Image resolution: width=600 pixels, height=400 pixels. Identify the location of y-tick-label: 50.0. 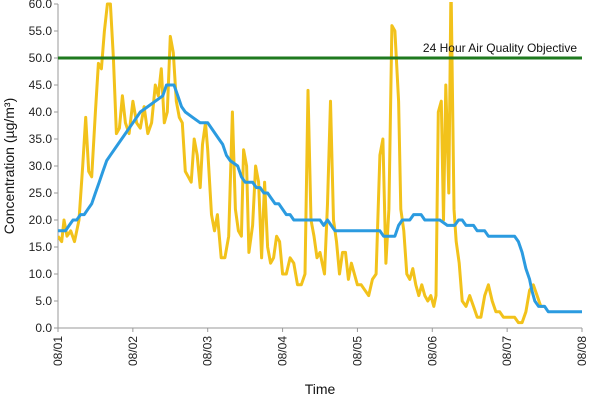
(41, 58).